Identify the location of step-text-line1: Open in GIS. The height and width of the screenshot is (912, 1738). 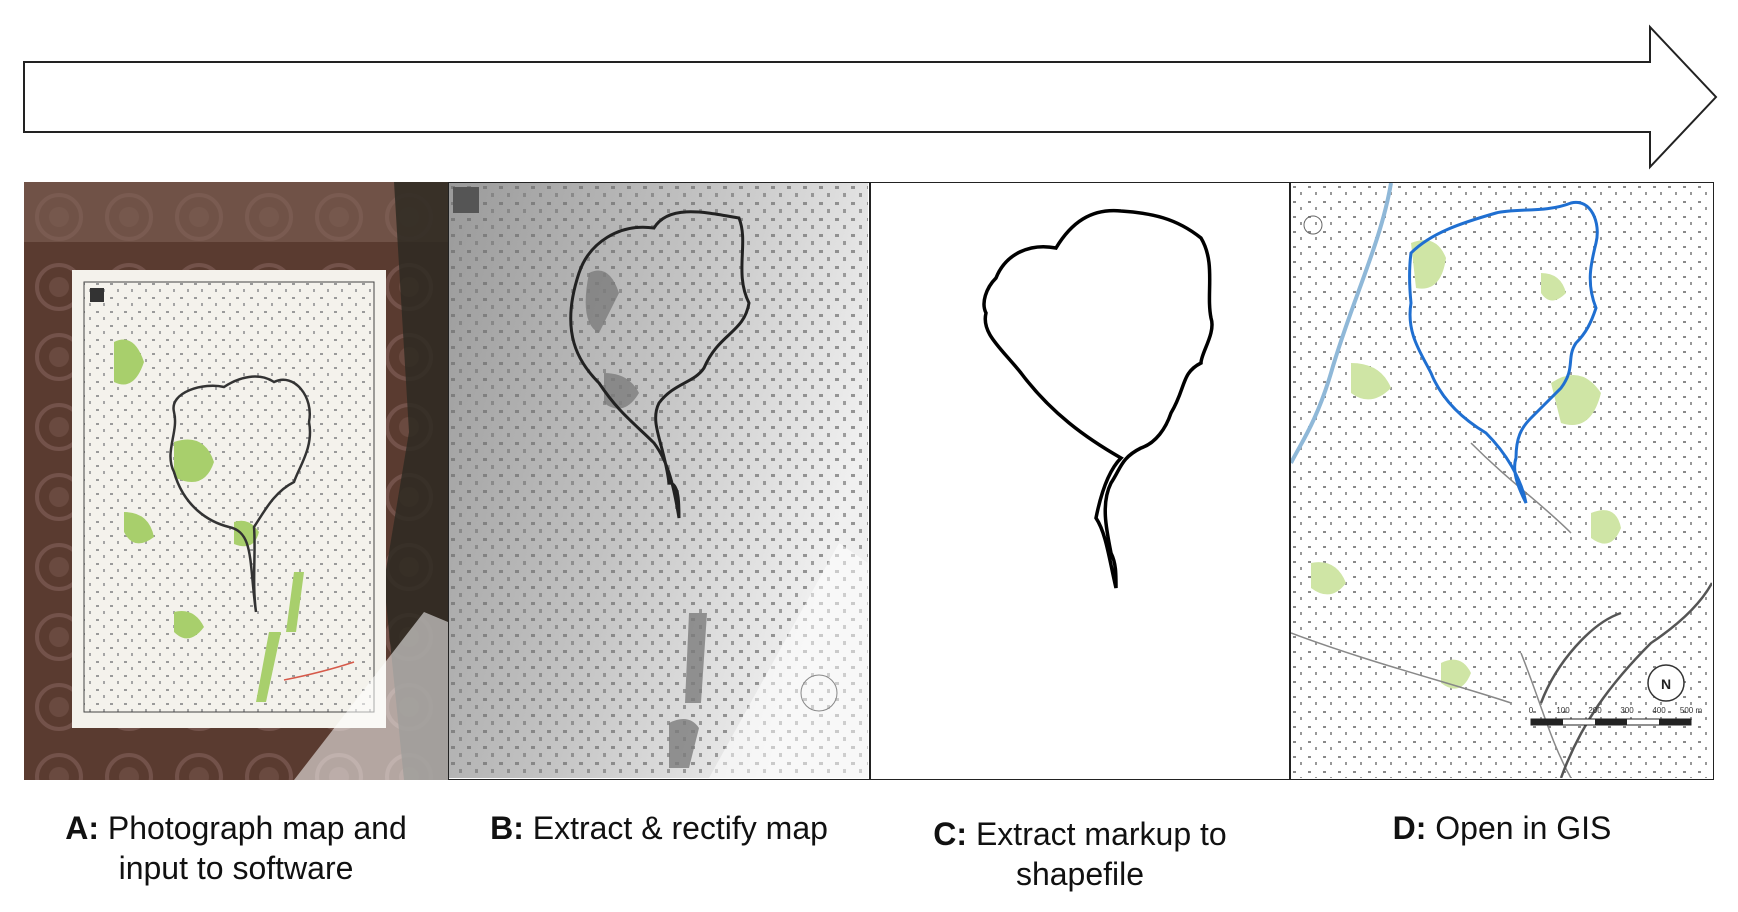
(1523, 828).